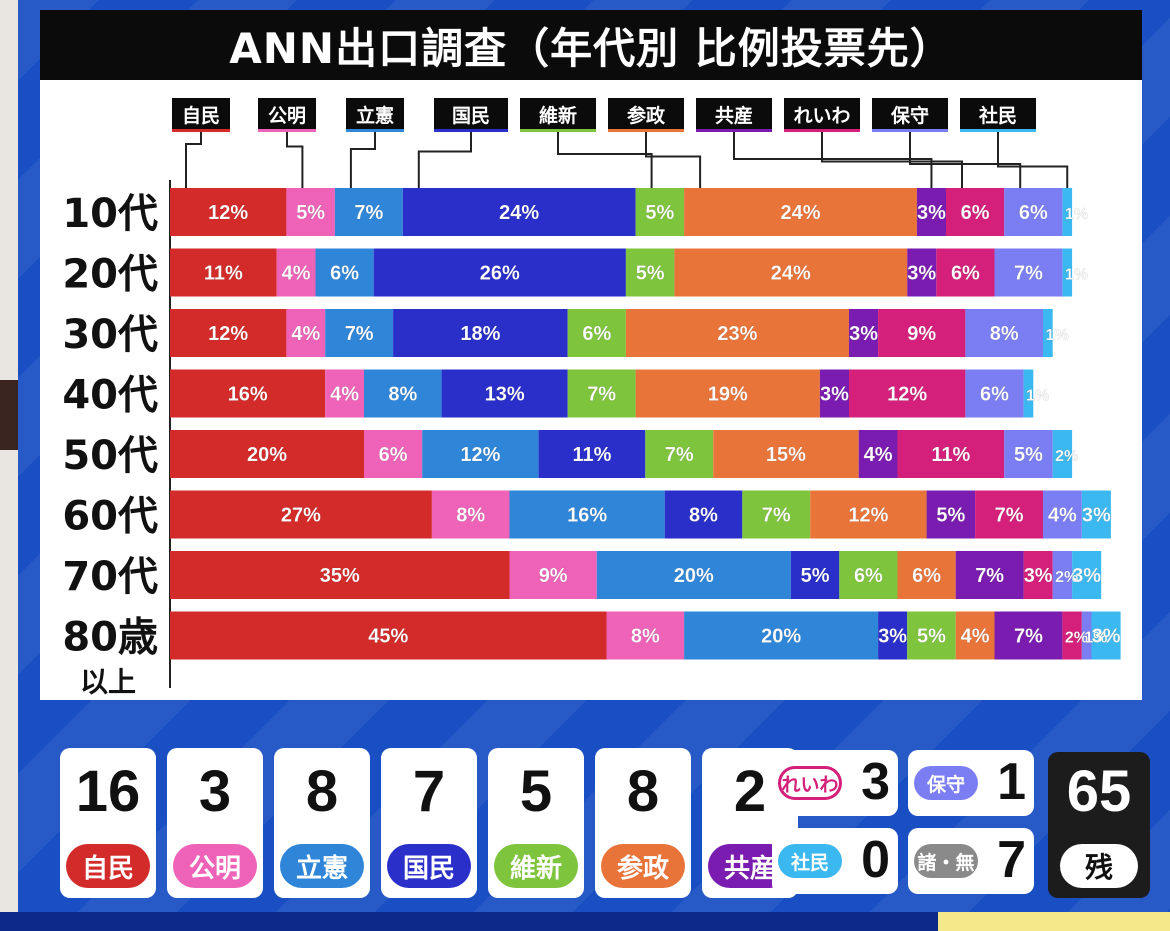 The image size is (1170, 931). Describe the element at coordinates (553, 576) in the screenshot. I see `bar-value-label: 9%` at that location.